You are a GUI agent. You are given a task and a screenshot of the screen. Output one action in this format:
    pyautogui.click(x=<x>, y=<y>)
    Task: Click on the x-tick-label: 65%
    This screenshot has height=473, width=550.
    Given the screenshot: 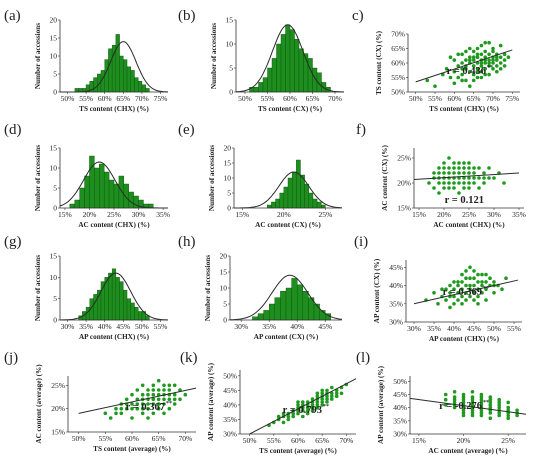 What is the action you would take?
    pyautogui.click(x=313, y=98)
    